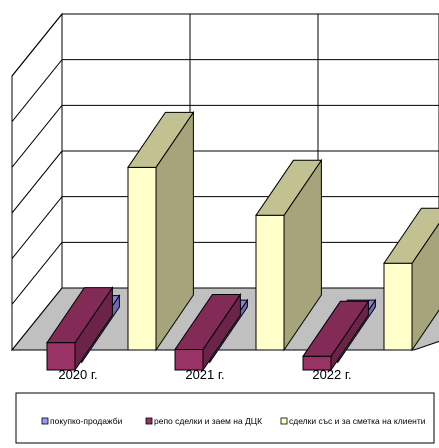  What do you see at coordinates (398, 306) in the screenshot?
I see `bar-2-2-front` at bounding box center [398, 306].